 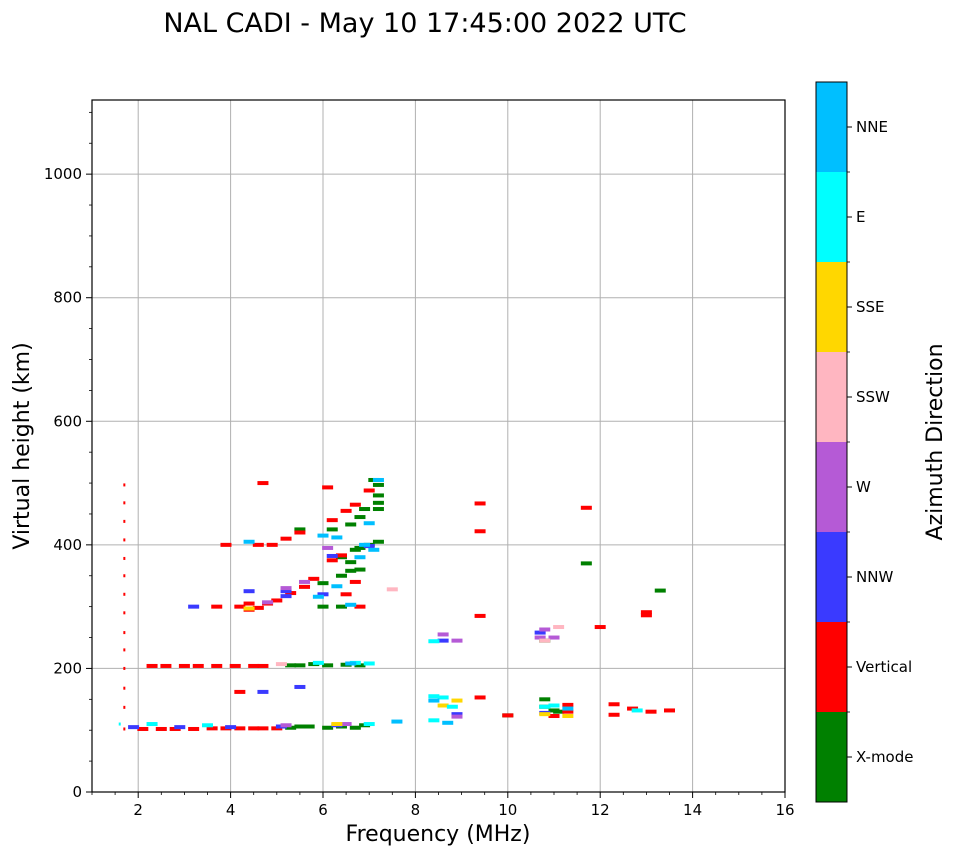 What do you see at coordinates (873, 397) in the screenshot?
I see `colorbar-label: SSW` at bounding box center [873, 397].